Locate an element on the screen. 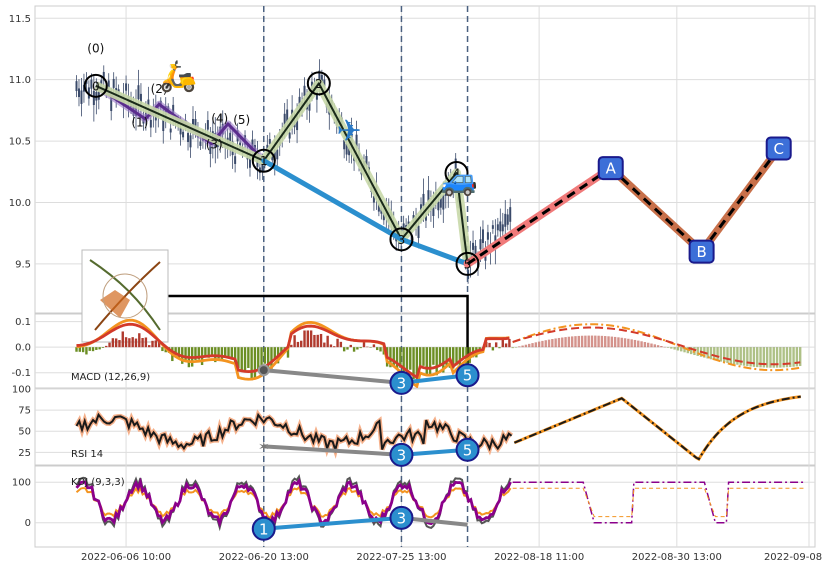 This screenshot has width=822, height=568. signal-line is located at coordinates (293, 351).